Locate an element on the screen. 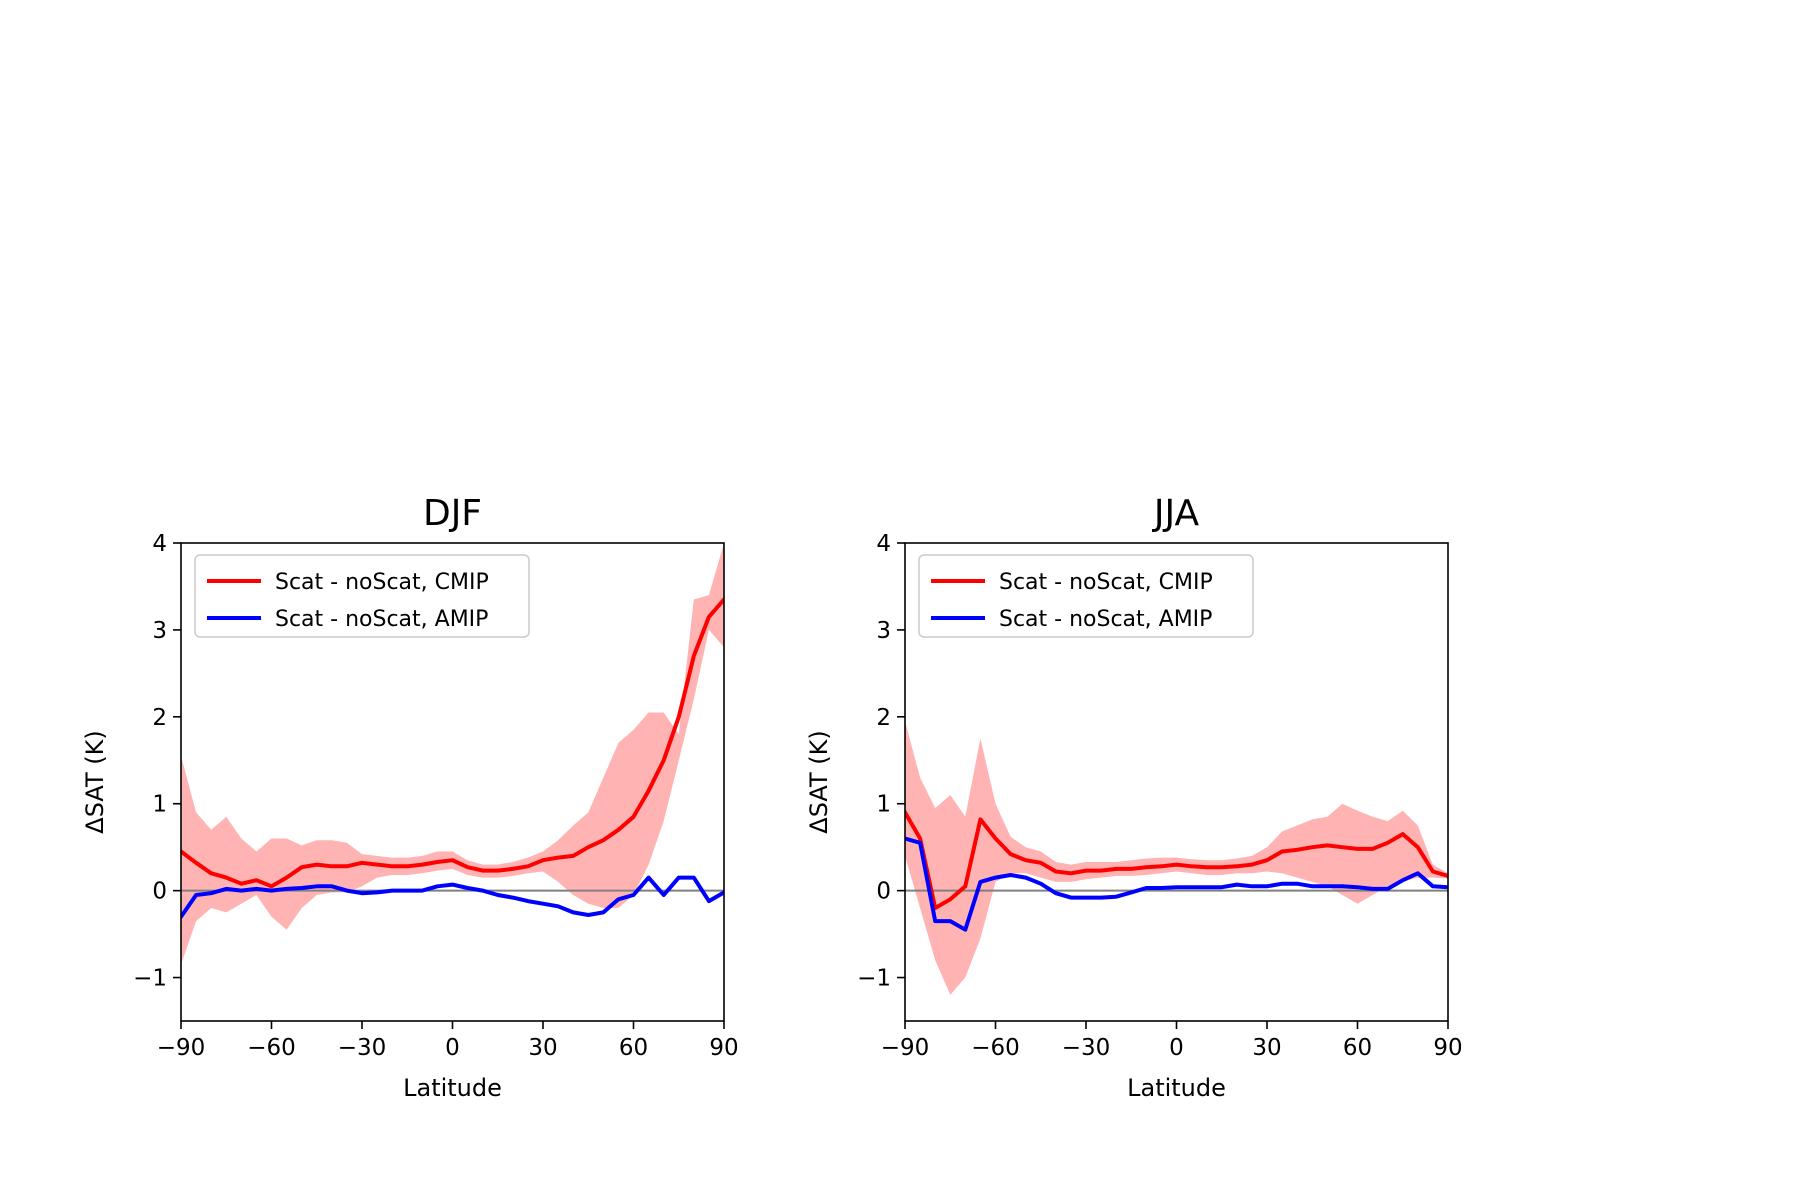 This screenshot has width=1800, height=1200. chart-title: DJF is located at coordinates (452, 513).